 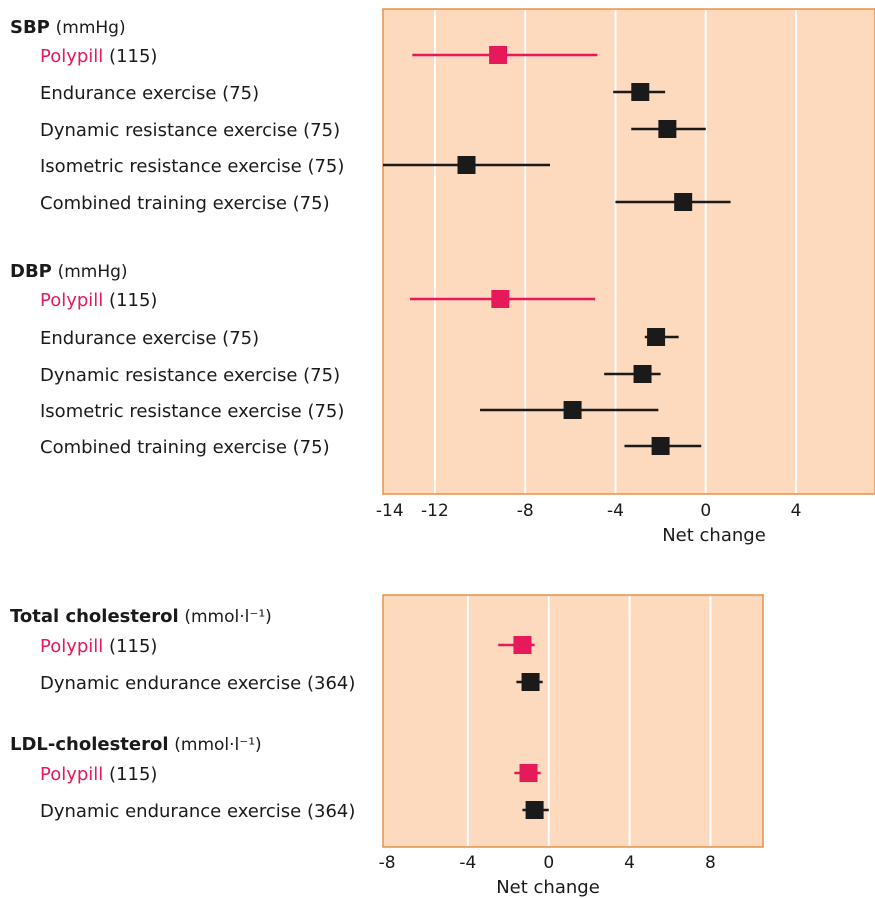 What do you see at coordinates (68, 27) in the screenshot?
I see `group-header-sbp: SBP (mmHg)` at bounding box center [68, 27].